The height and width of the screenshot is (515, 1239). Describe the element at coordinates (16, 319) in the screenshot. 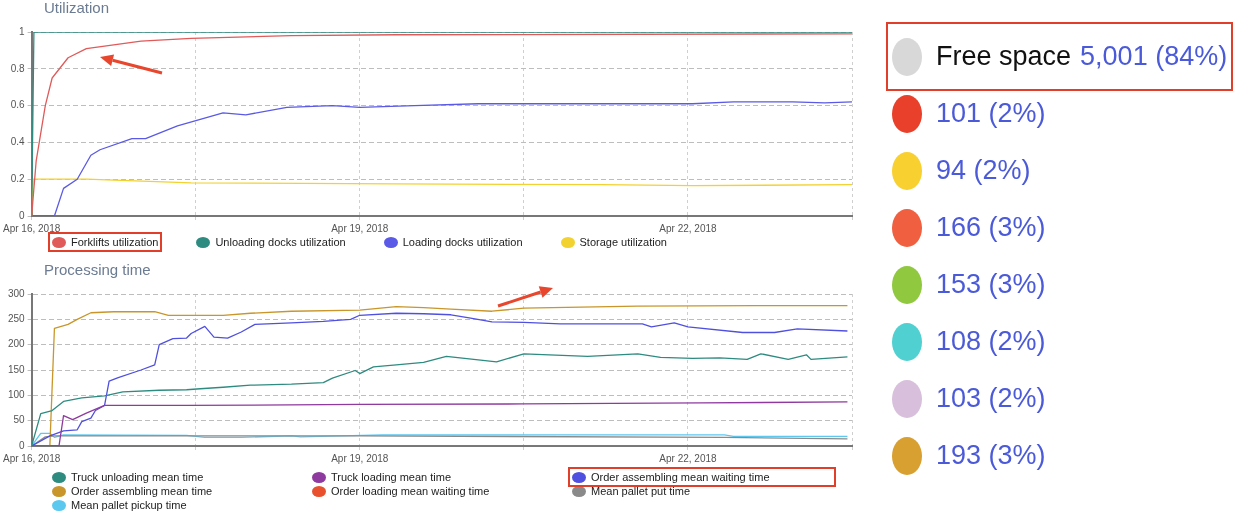

I see `y-tick-label: 250` at that location.